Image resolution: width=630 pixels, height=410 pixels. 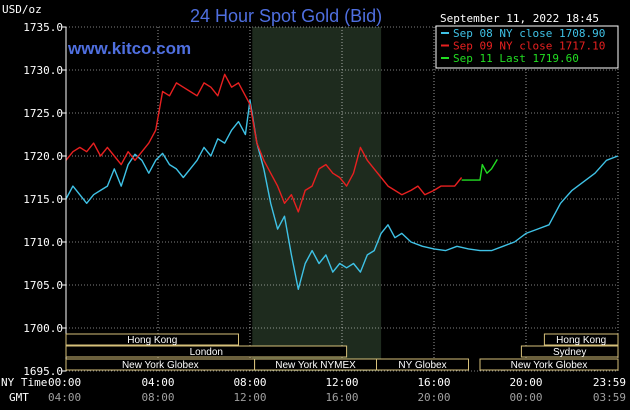 I want to click on y-tick-label: 1705.0, so click(x=43, y=285).